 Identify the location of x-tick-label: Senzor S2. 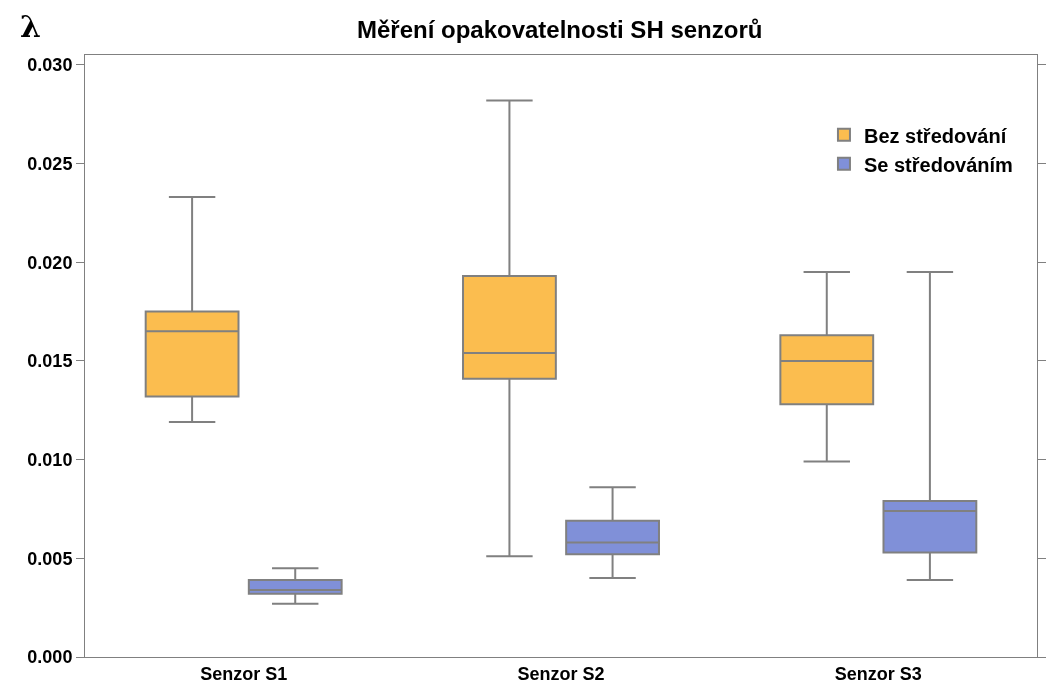
(561, 673).